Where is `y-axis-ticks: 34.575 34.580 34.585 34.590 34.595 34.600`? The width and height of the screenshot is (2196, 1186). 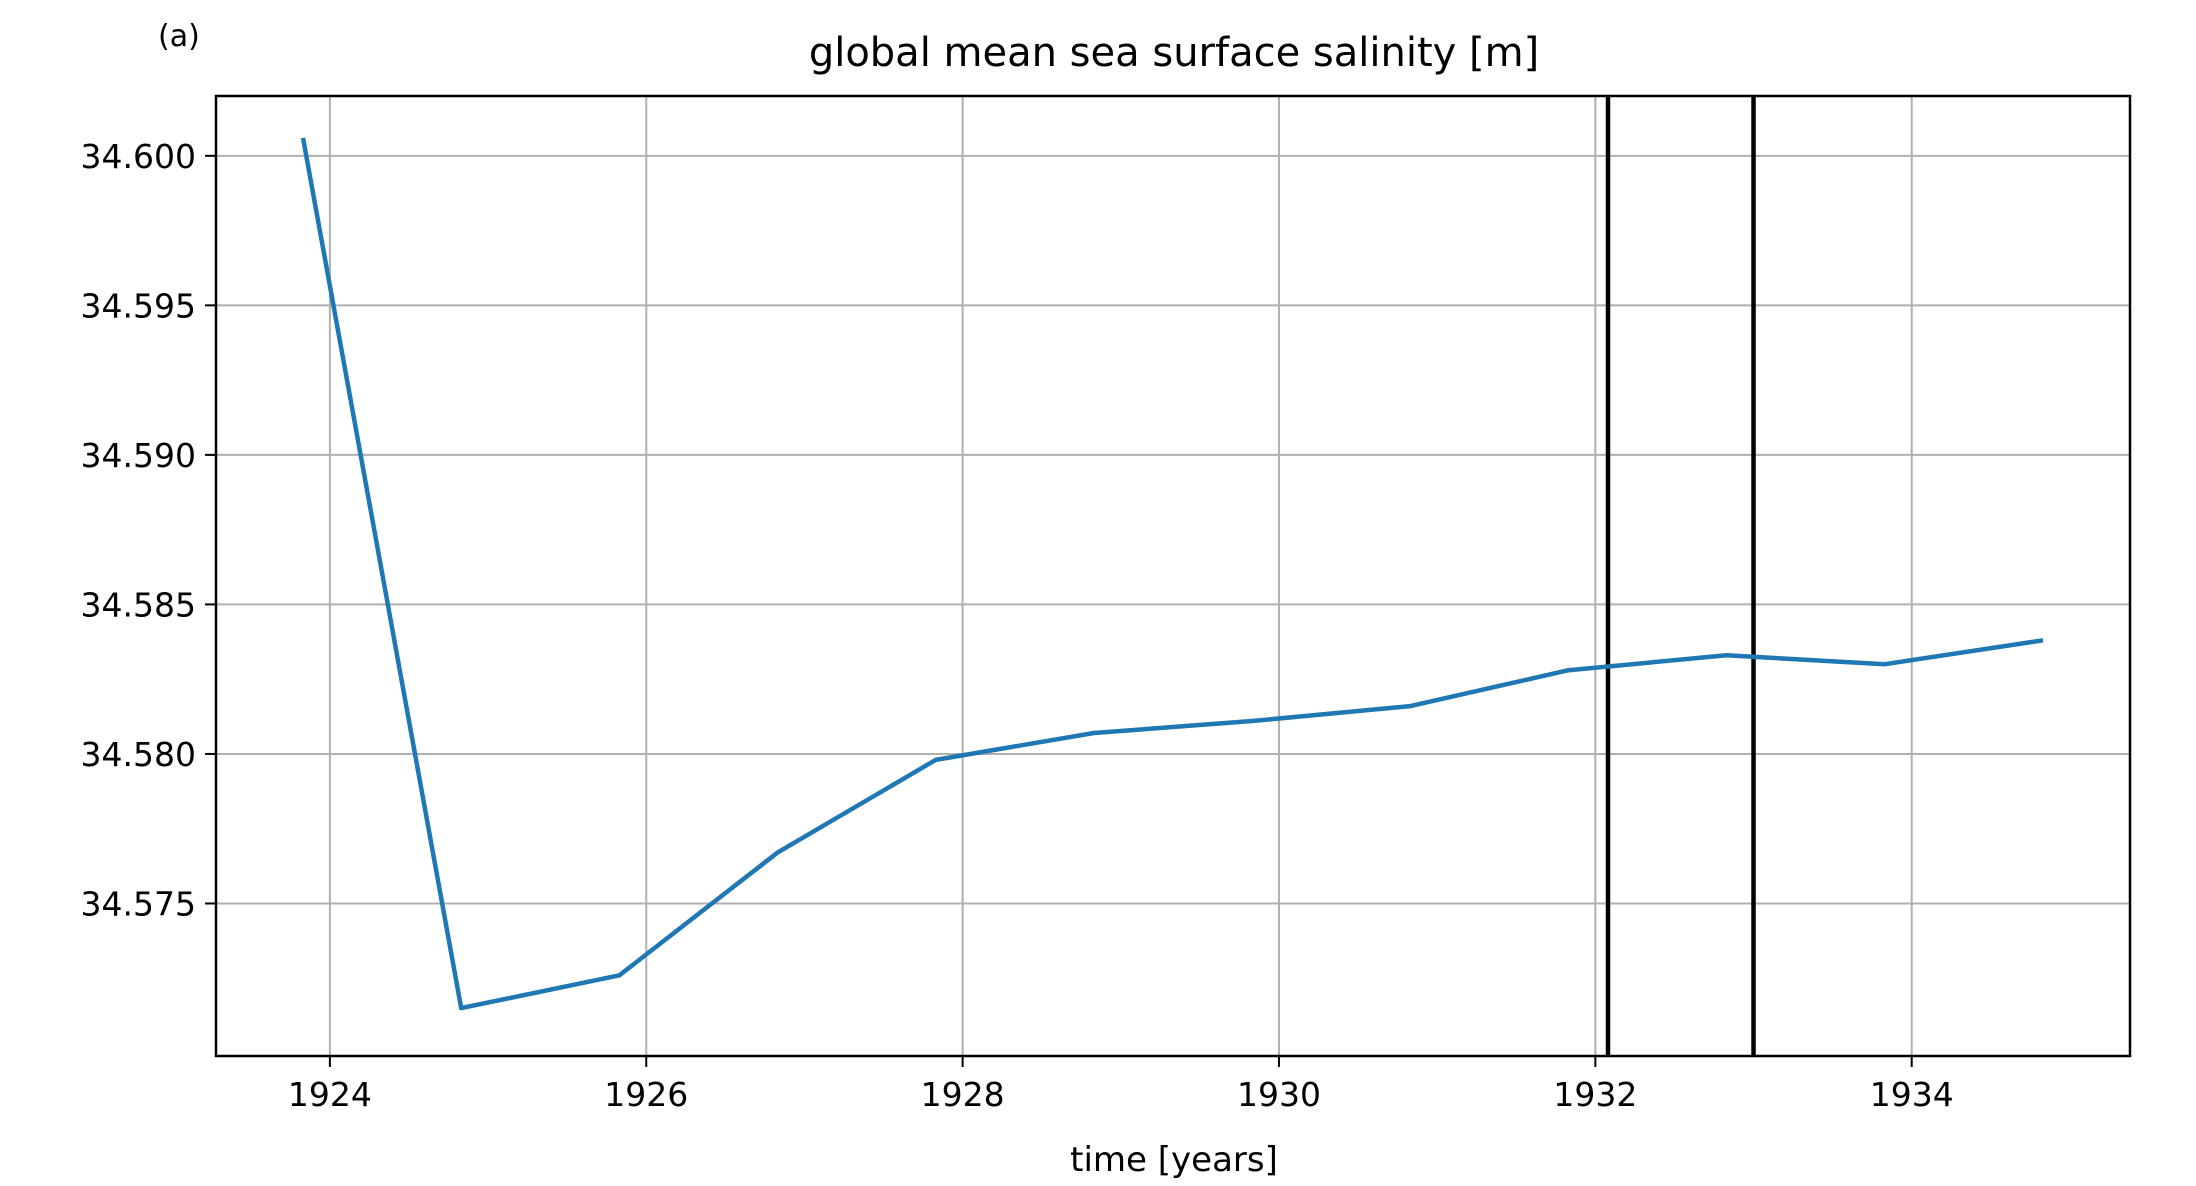 y-axis-ticks: 34.575 34.580 34.585 34.590 34.595 34.600 is located at coordinates (148, 530).